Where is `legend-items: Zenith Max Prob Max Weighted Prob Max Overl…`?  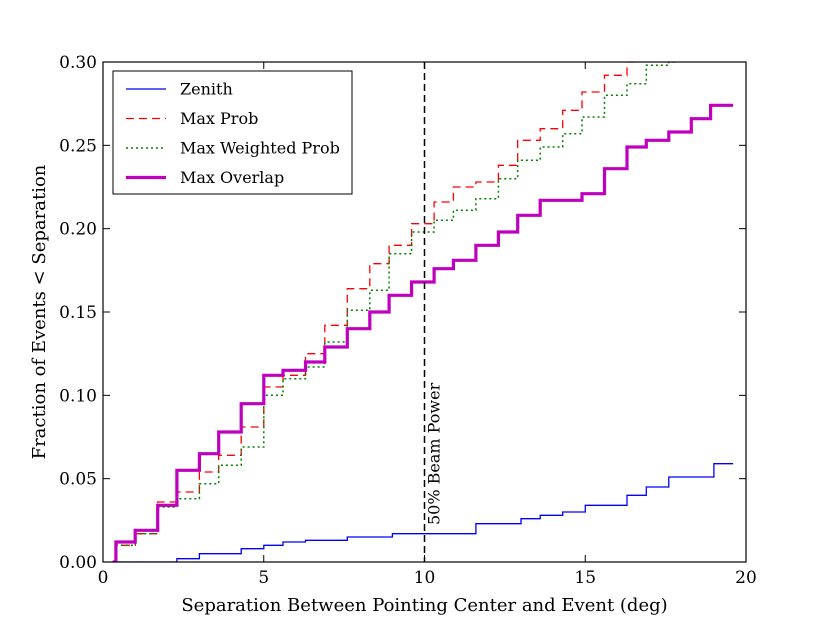 legend-items: Zenith Max Prob Max Weighted Prob Max Overl… is located at coordinates (233, 133).